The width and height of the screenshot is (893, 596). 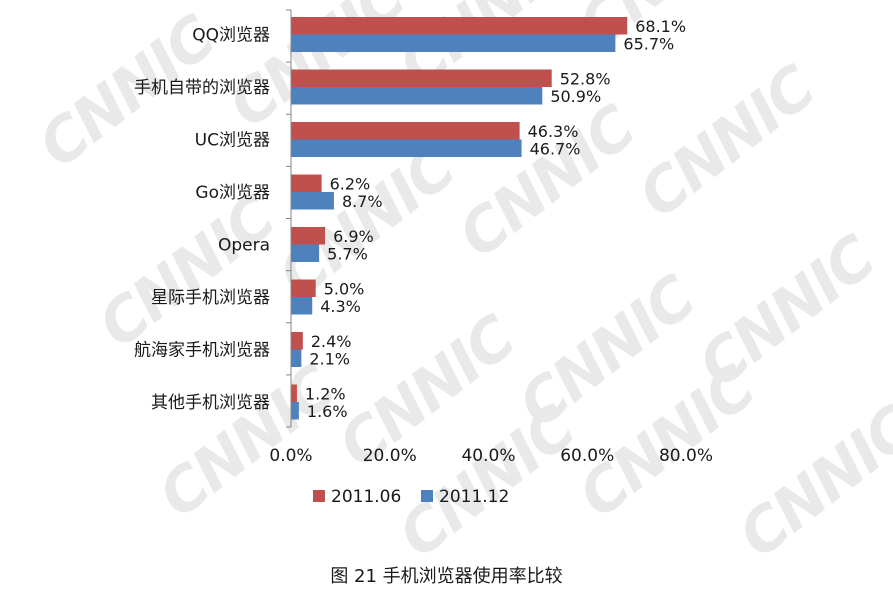 I want to click on x-tick-label: 80.0%, so click(x=686, y=456).